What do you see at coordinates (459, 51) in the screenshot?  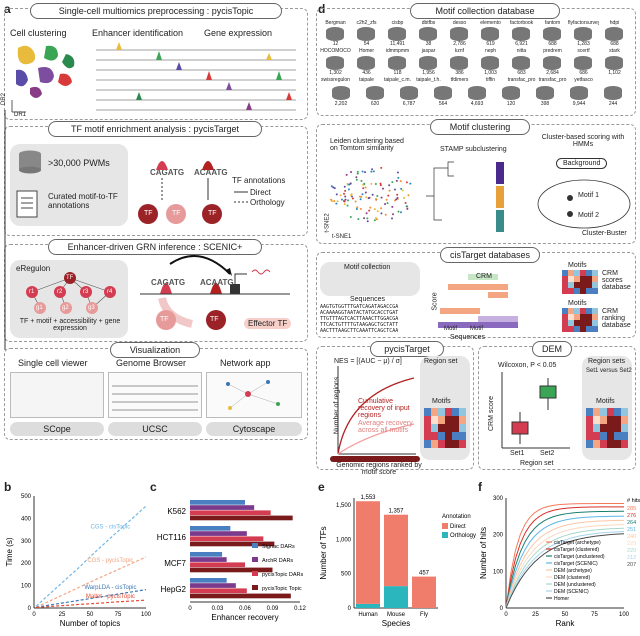 I see `db-name: kznf` at bounding box center [459, 51].